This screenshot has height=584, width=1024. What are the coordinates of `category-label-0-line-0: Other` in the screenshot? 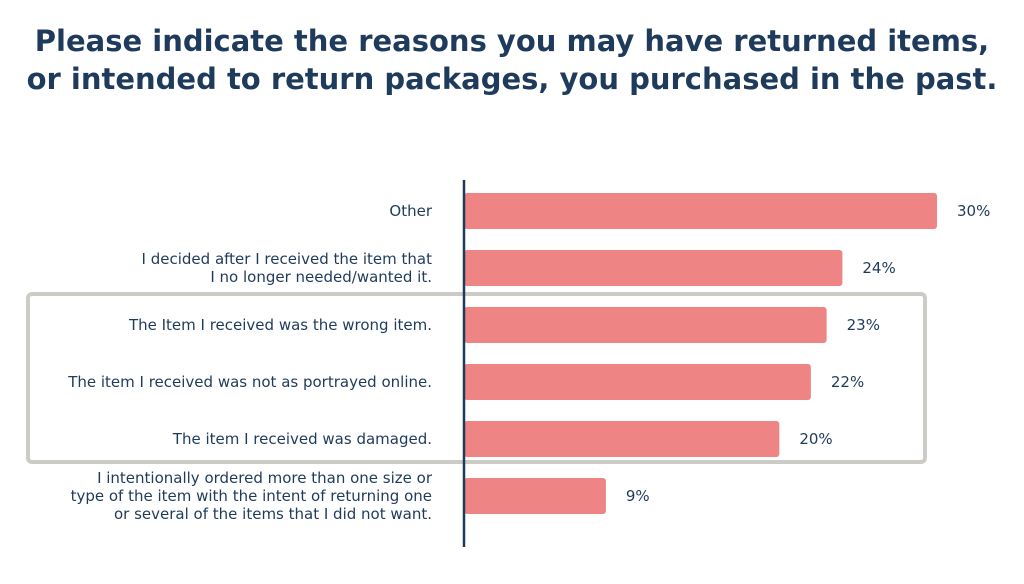 It's located at (410, 211).